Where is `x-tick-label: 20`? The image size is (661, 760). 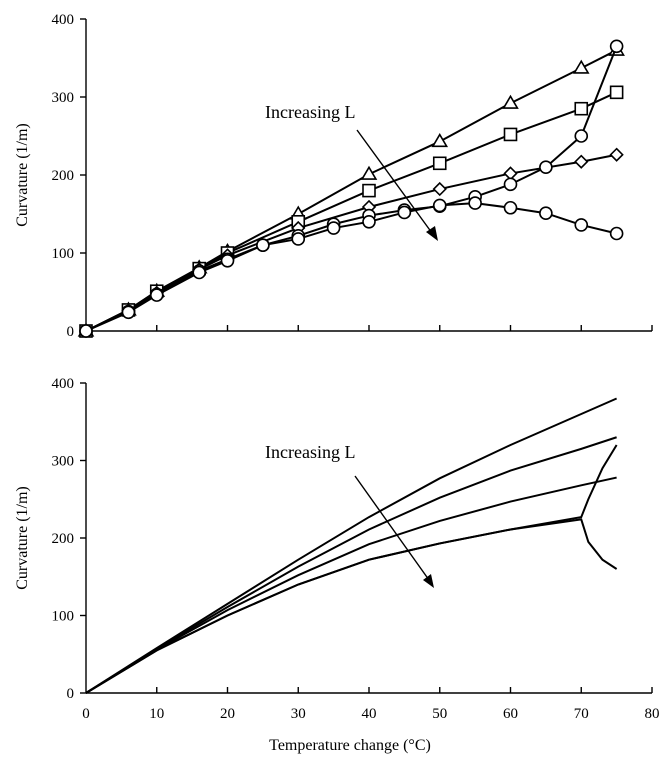
x-tick-label: 20 is located at coordinates (227, 714).